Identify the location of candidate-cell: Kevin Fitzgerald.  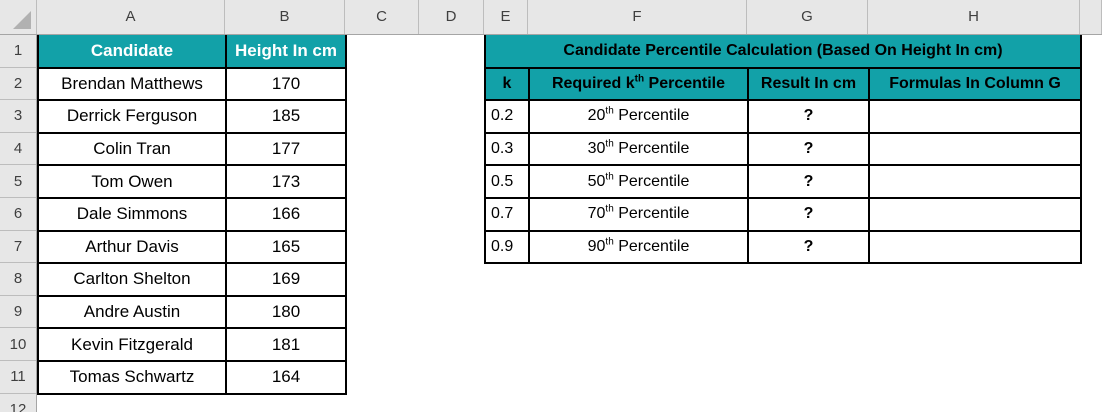
(132, 344).